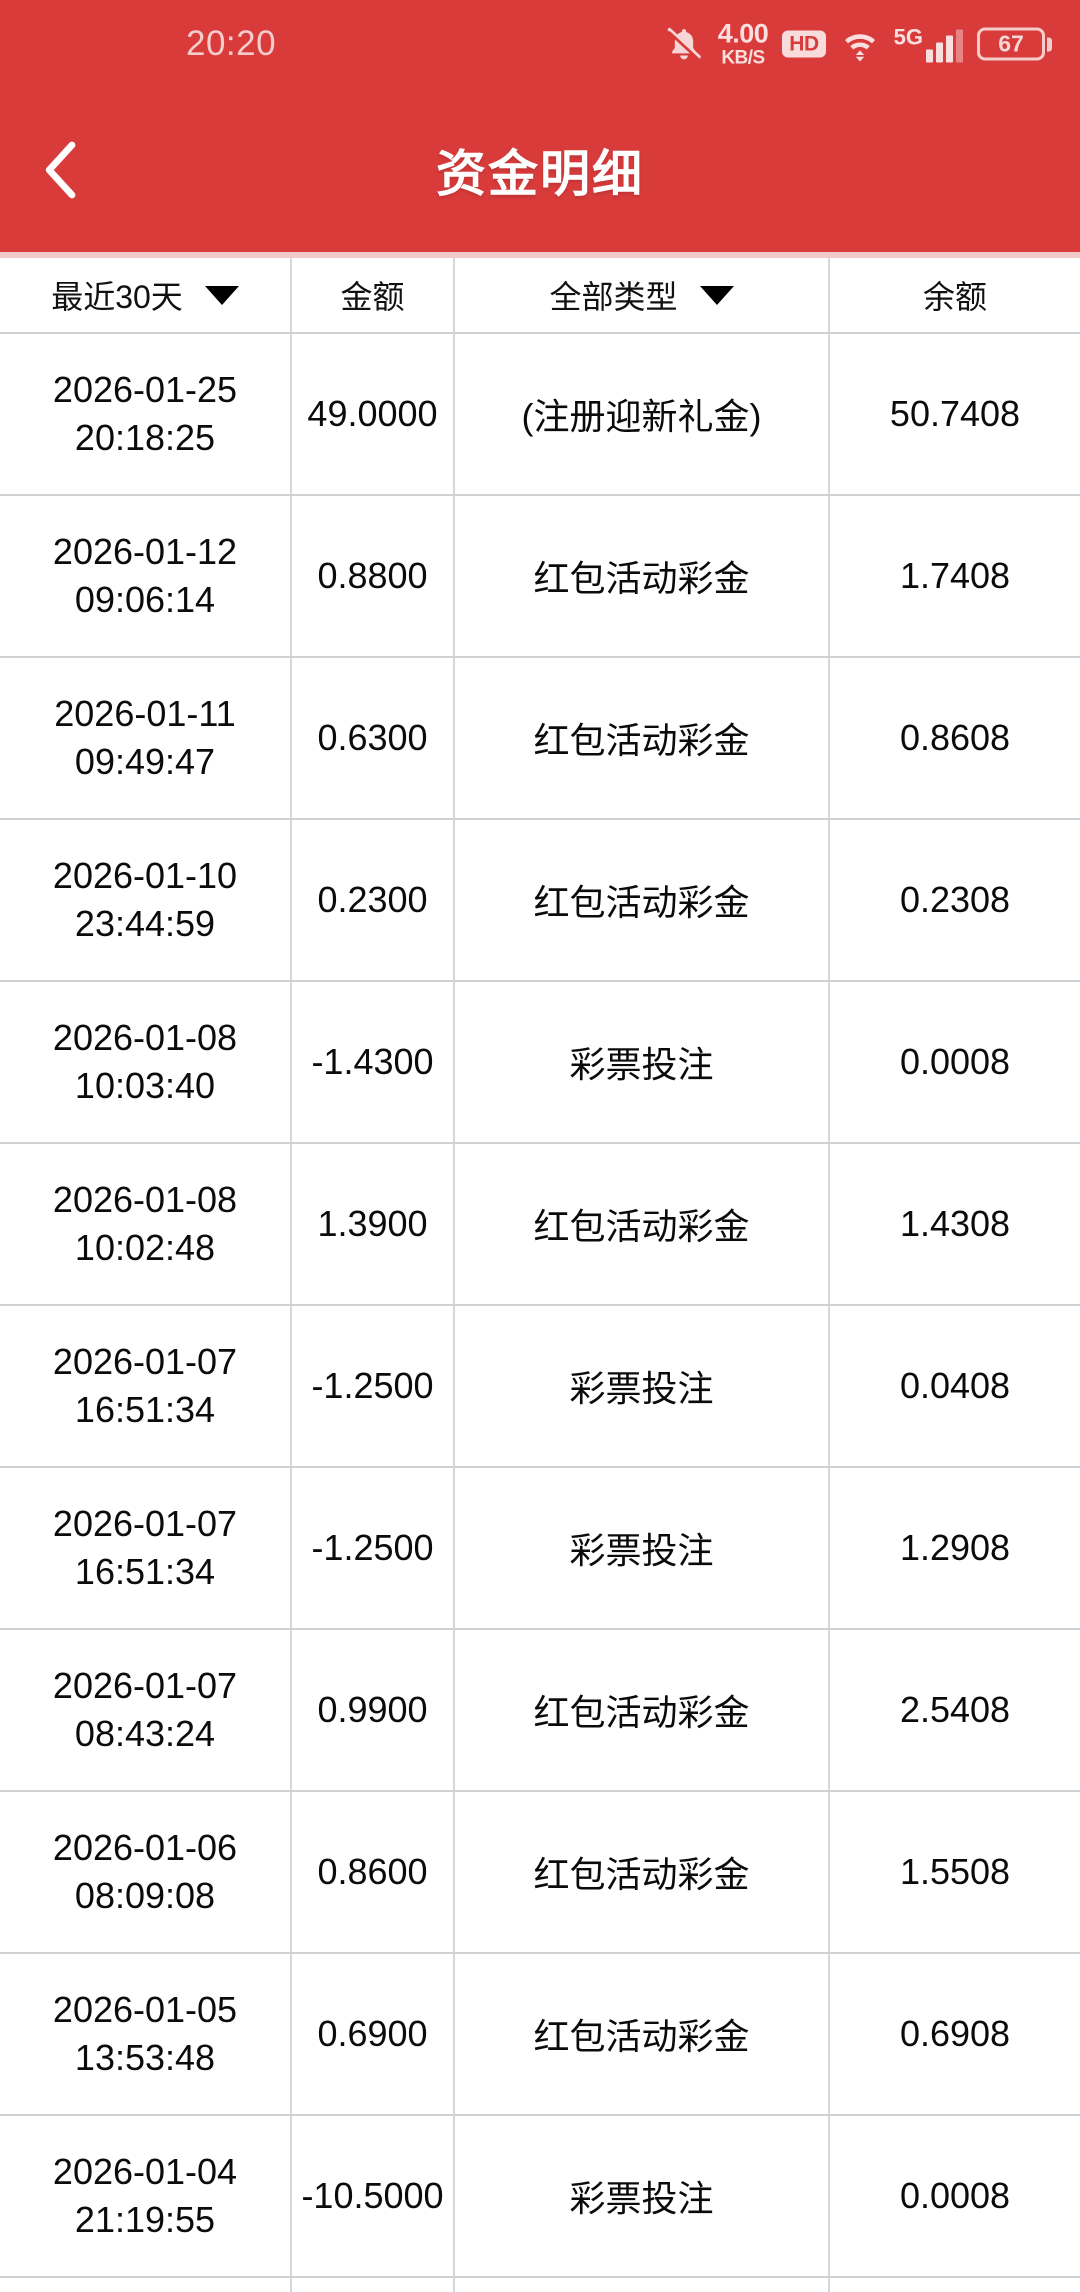 The image size is (1080, 2292). I want to click on app-header: 资金明细, so click(540, 170).